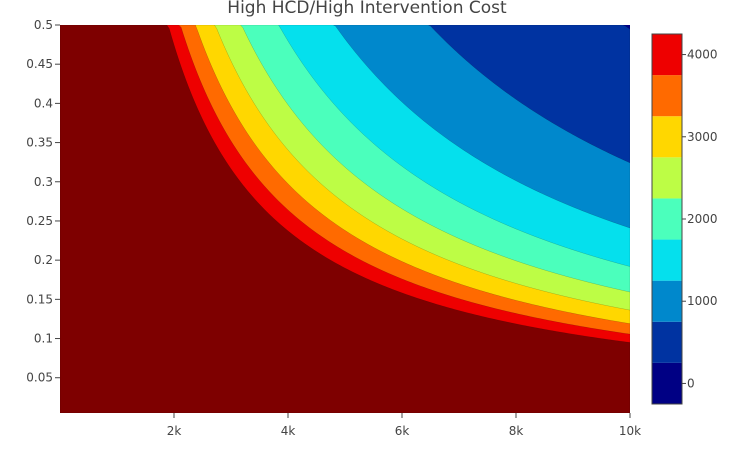 The image size is (734, 454). What do you see at coordinates (39, 143) in the screenshot?
I see `y-tick-label: 0.35` at bounding box center [39, 143].